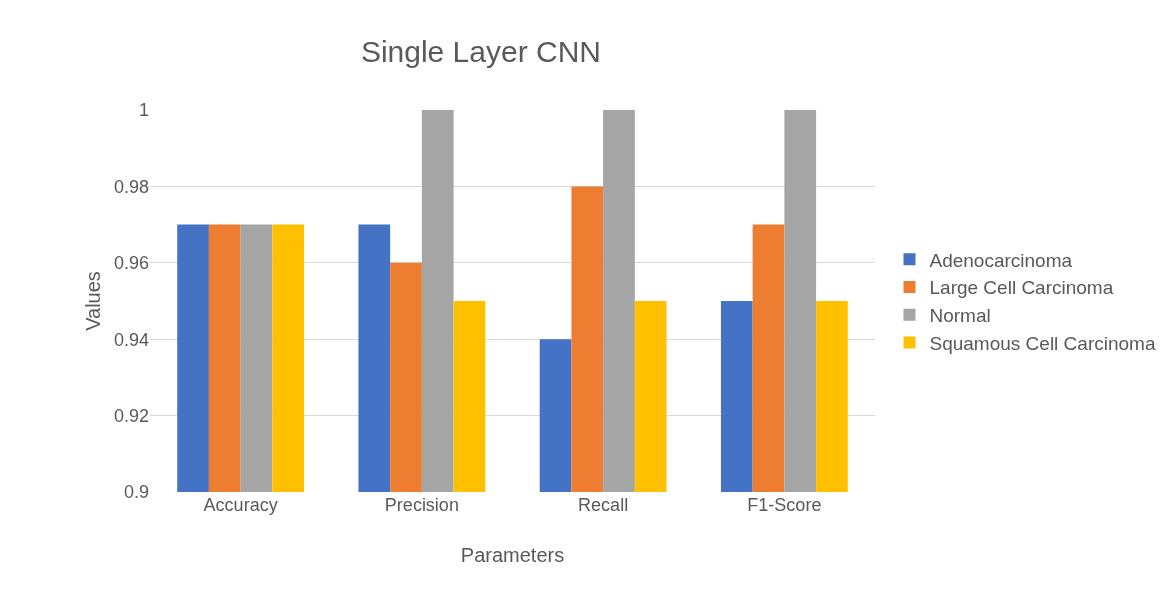 The width and height of the screenshot is (1173, 592). Describe the element at coordinates (784, 505) in the screenshot. I see `x-tick-label: F1-Score` at that location.